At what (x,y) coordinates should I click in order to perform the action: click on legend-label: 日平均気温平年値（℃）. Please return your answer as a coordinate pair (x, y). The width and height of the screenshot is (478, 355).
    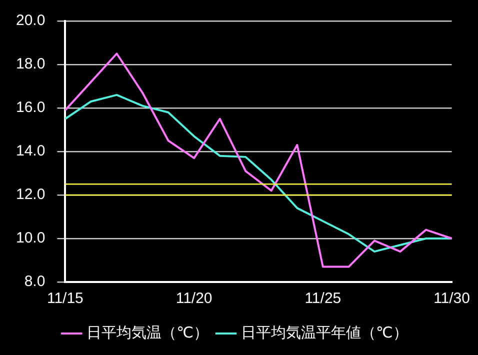
    Looking at the image, I should click on (324, 332).